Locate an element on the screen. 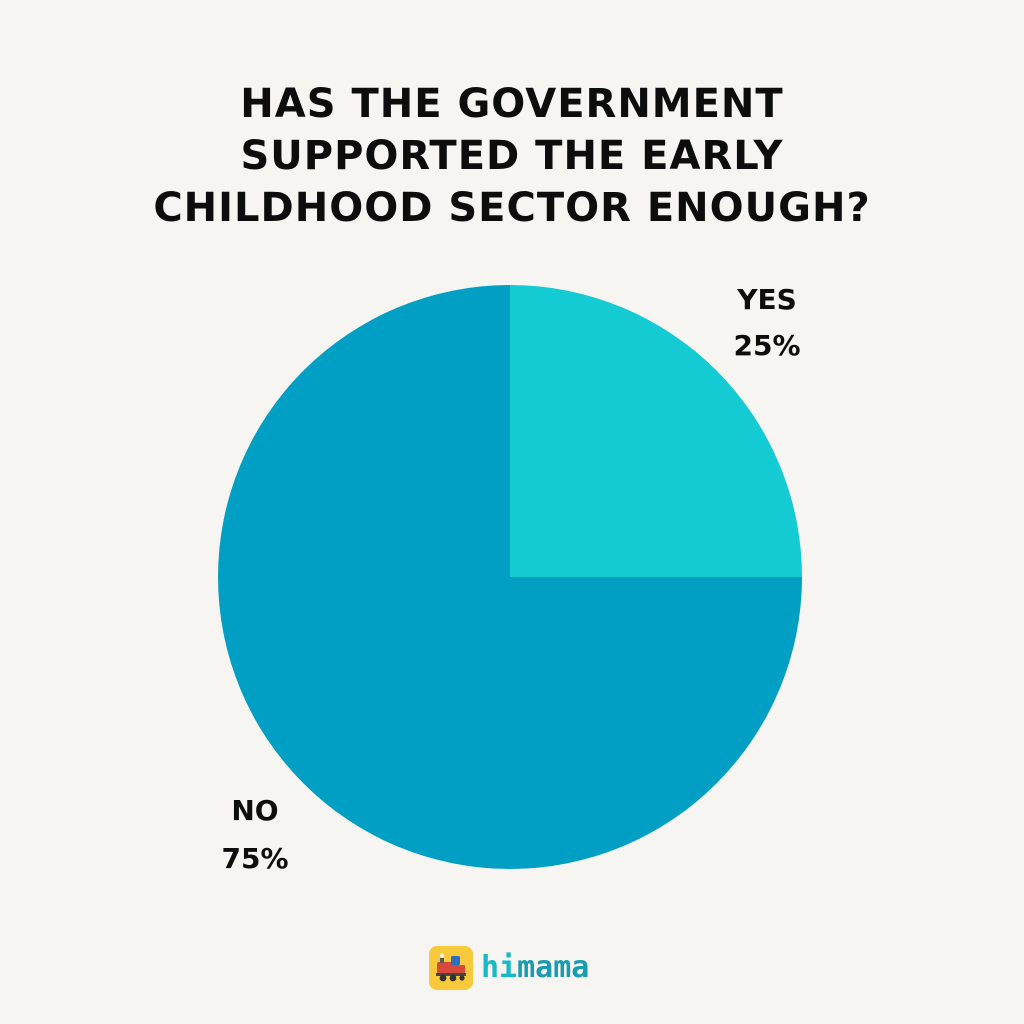 The width and height of the screenshot is (1024, 1024). title-line-3: CHILDHOOD SECTOR ENOUGH? is located at coordinates (512, 208).